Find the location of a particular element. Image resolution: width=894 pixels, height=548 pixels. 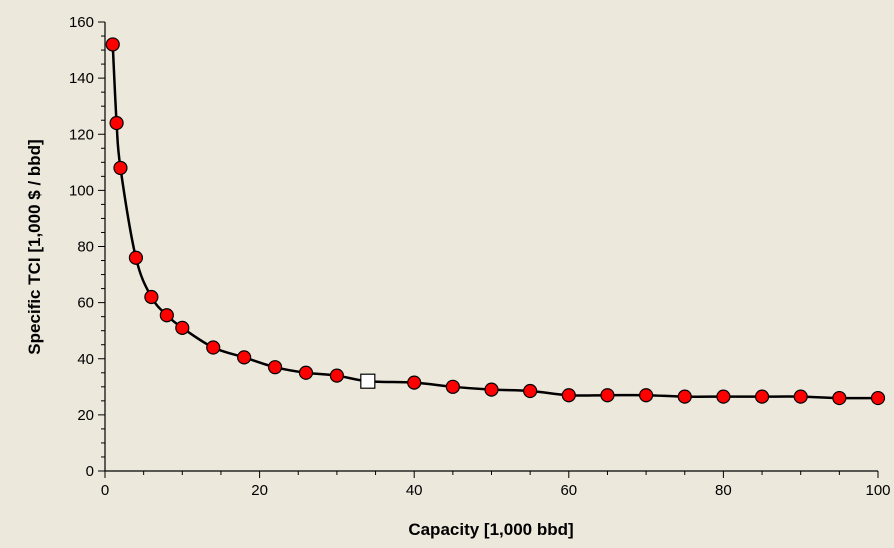

data-point-square is located at coordinates (368, 381).